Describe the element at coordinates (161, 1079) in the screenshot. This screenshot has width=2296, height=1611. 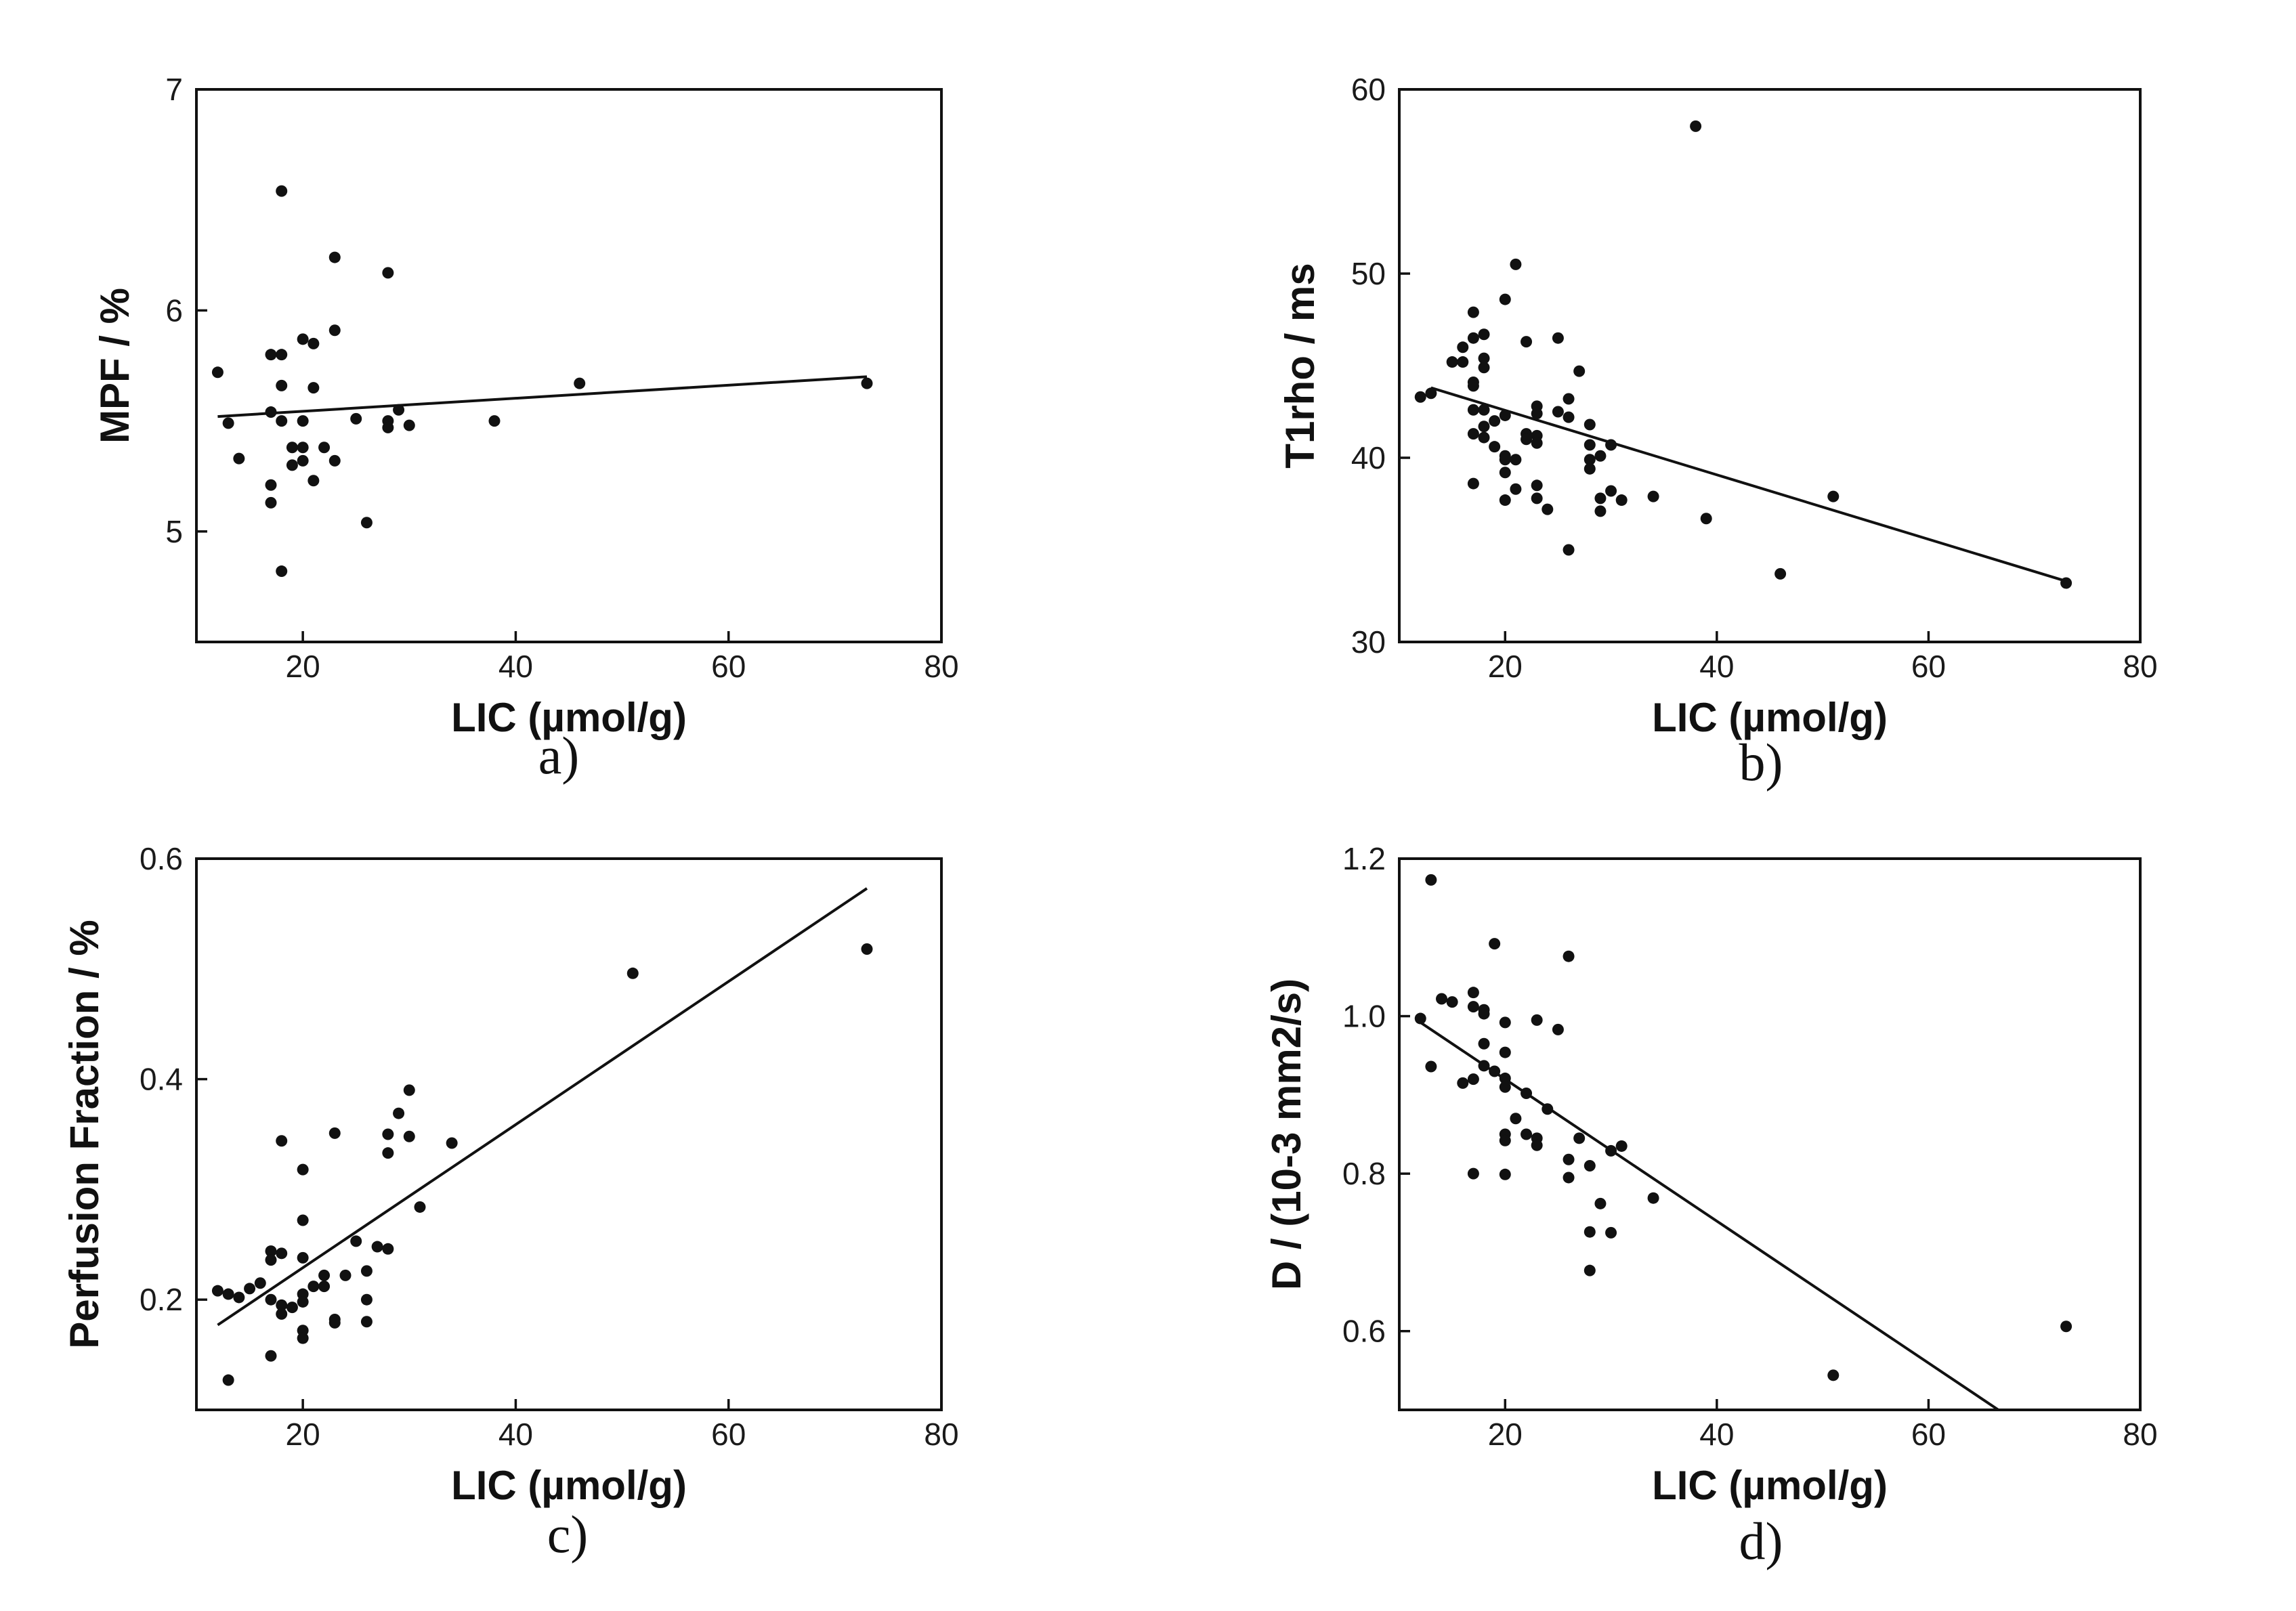
I see `y-tick-label: 0.4` at that location.